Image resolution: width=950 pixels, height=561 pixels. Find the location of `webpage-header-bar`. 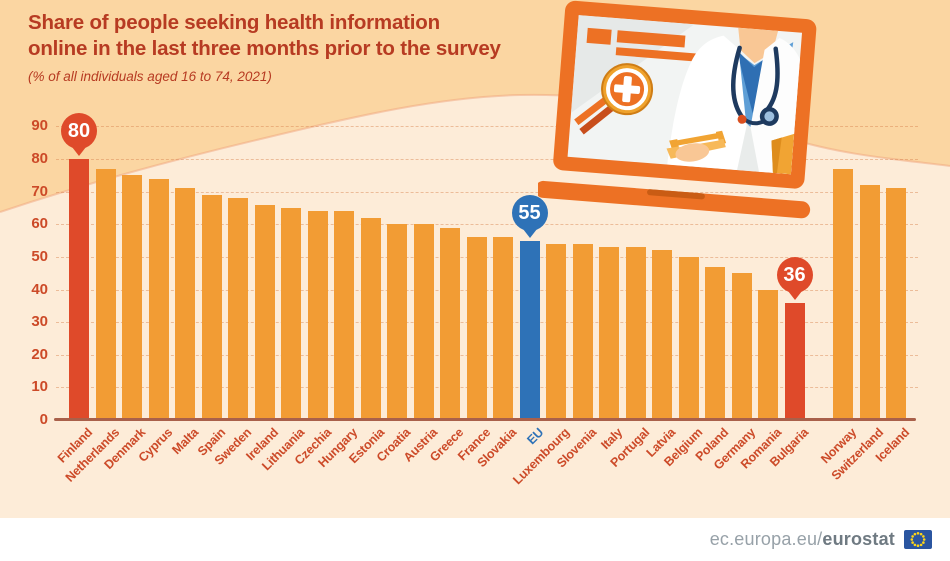

webpage-header-bar is located at coordinates (651, 39).